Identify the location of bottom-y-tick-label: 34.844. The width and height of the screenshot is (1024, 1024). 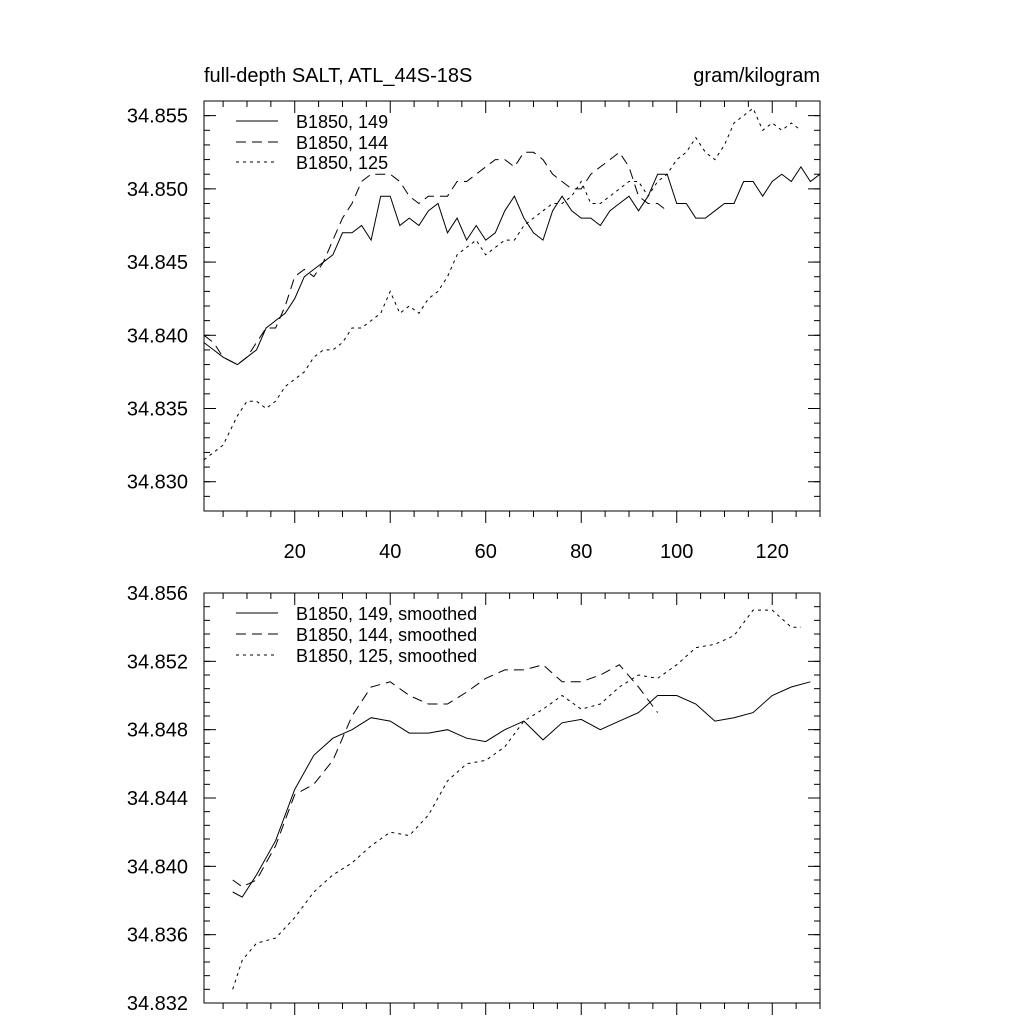
(157, 799).